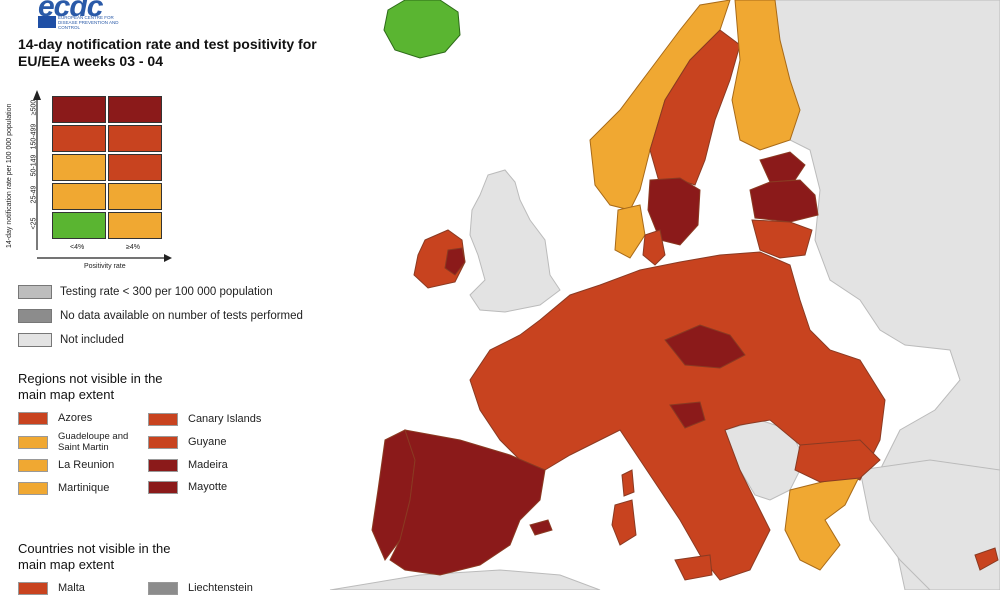  What do you see at coordinates (220, 588) in the screenshot?
I see `country-label: Liechtenstein` at bounding box center [220, 588].